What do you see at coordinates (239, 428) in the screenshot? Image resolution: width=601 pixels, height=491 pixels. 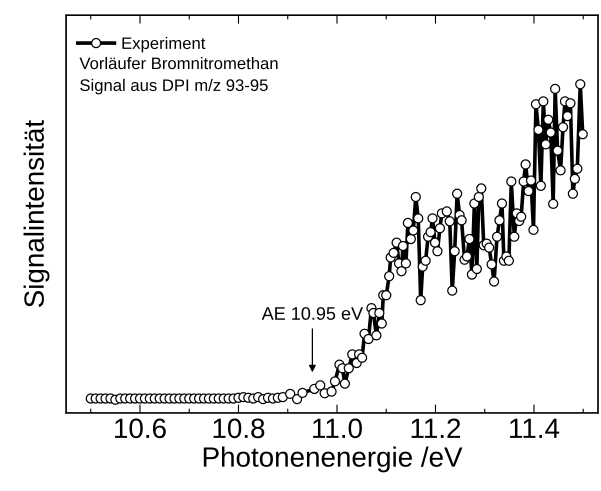 I see `x-tick-label: 10.8` at bounding box center [239, 428].